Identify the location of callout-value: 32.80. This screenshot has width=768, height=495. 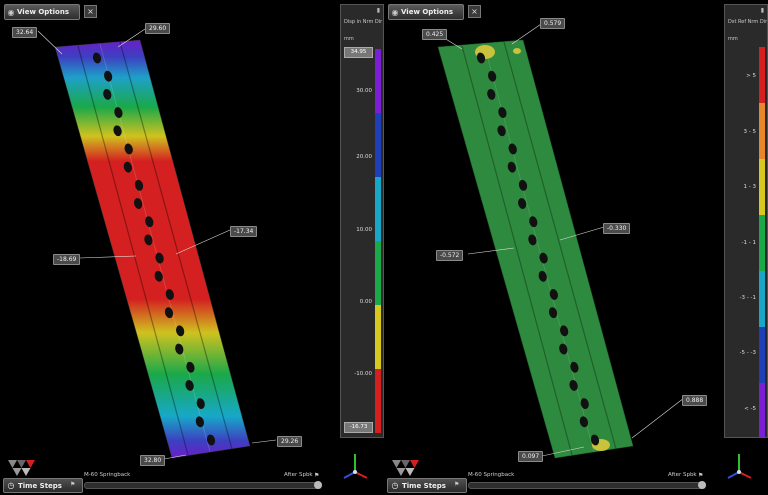
(153, 460).